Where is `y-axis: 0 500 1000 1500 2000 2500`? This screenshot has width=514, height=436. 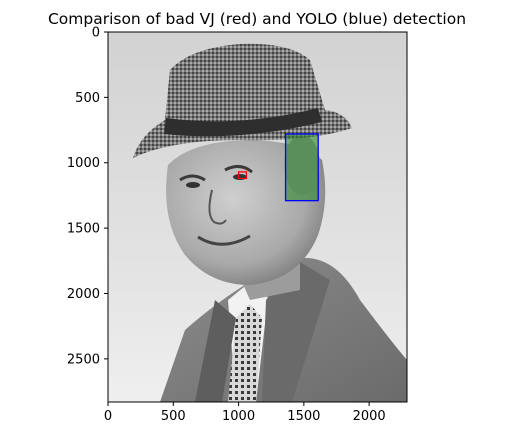 y-axis: 0 500 1000 1500 2000 2500 is located at coordinates (87, 196).